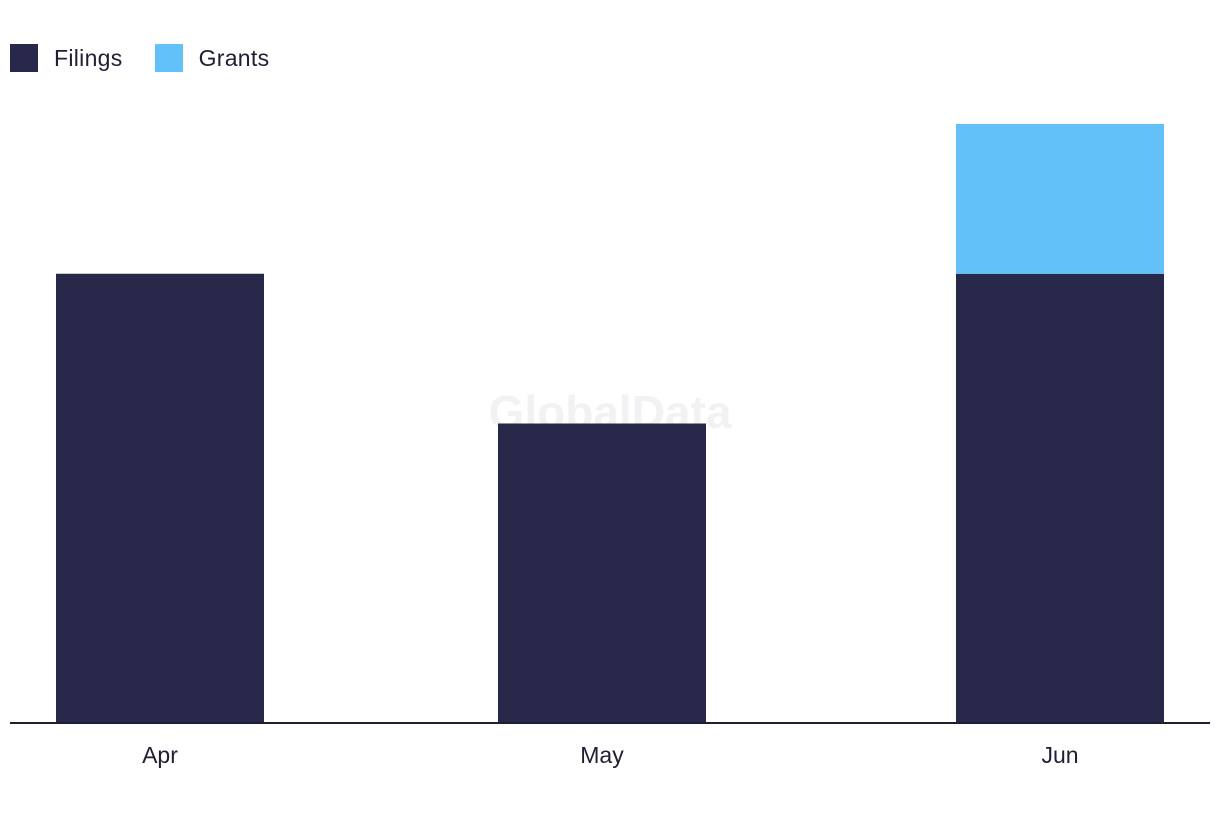  I want to click on legend-swatch-grants, so click(168, 58).